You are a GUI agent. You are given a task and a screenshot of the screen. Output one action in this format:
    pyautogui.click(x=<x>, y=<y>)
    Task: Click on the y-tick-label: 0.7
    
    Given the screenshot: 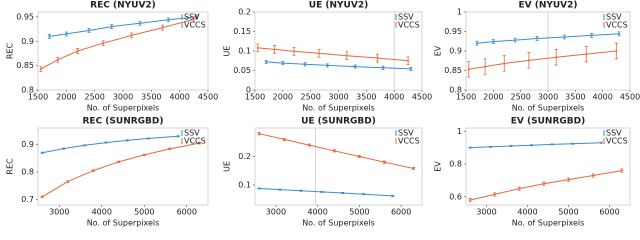 What is the action you would take?
    pyautogui.click(x=27, y=199)
    